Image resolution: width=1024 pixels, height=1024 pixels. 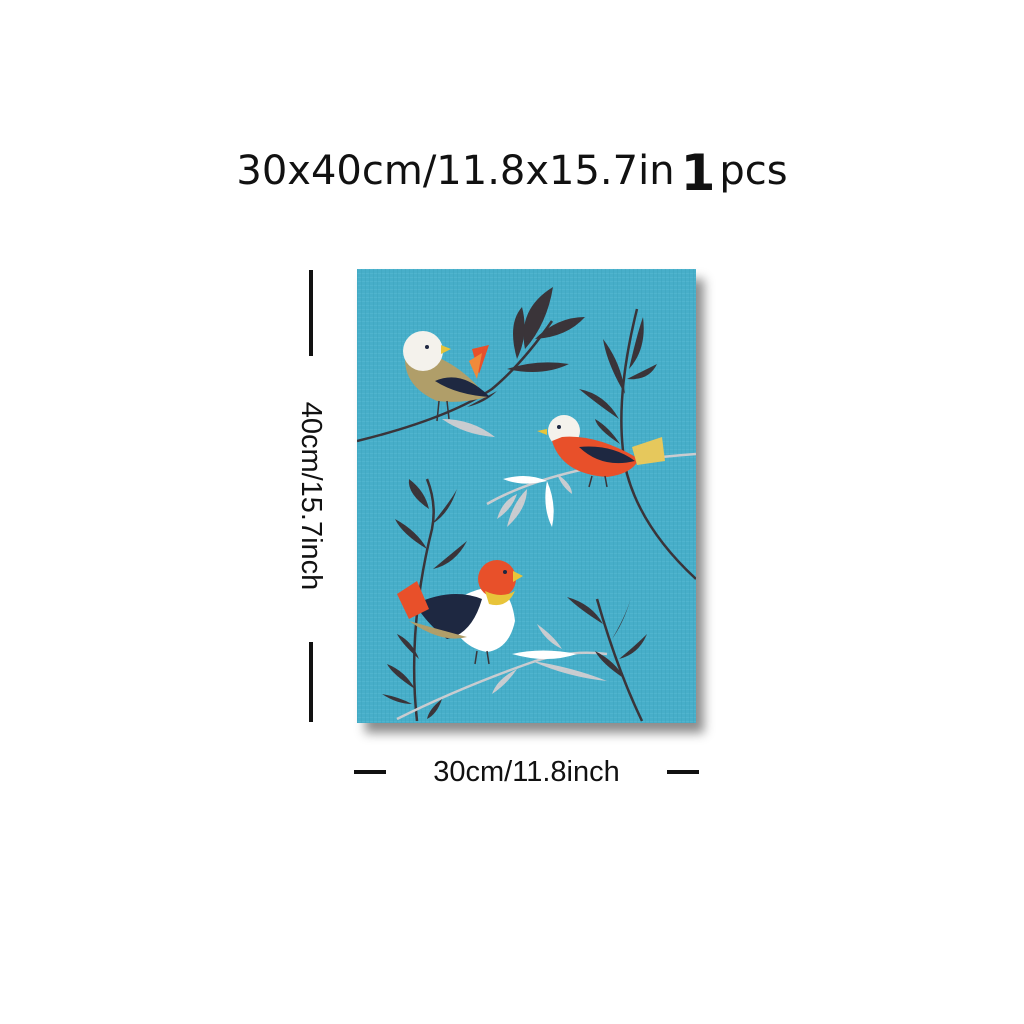 I want to click on height-label: 40cm/15.7inch, so click(x=311, y=496).